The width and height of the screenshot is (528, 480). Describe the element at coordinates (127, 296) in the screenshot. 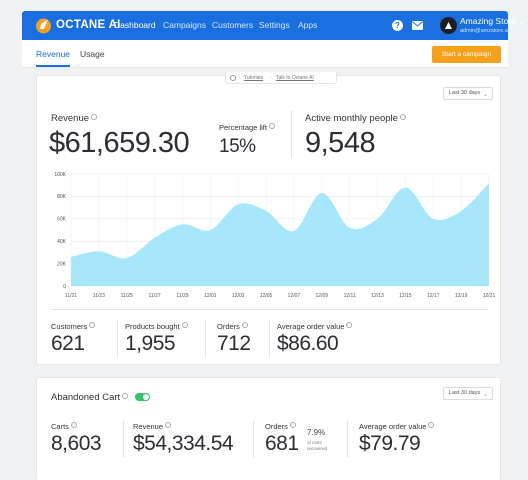

I see `x-tick-label: 11/25` at that location.